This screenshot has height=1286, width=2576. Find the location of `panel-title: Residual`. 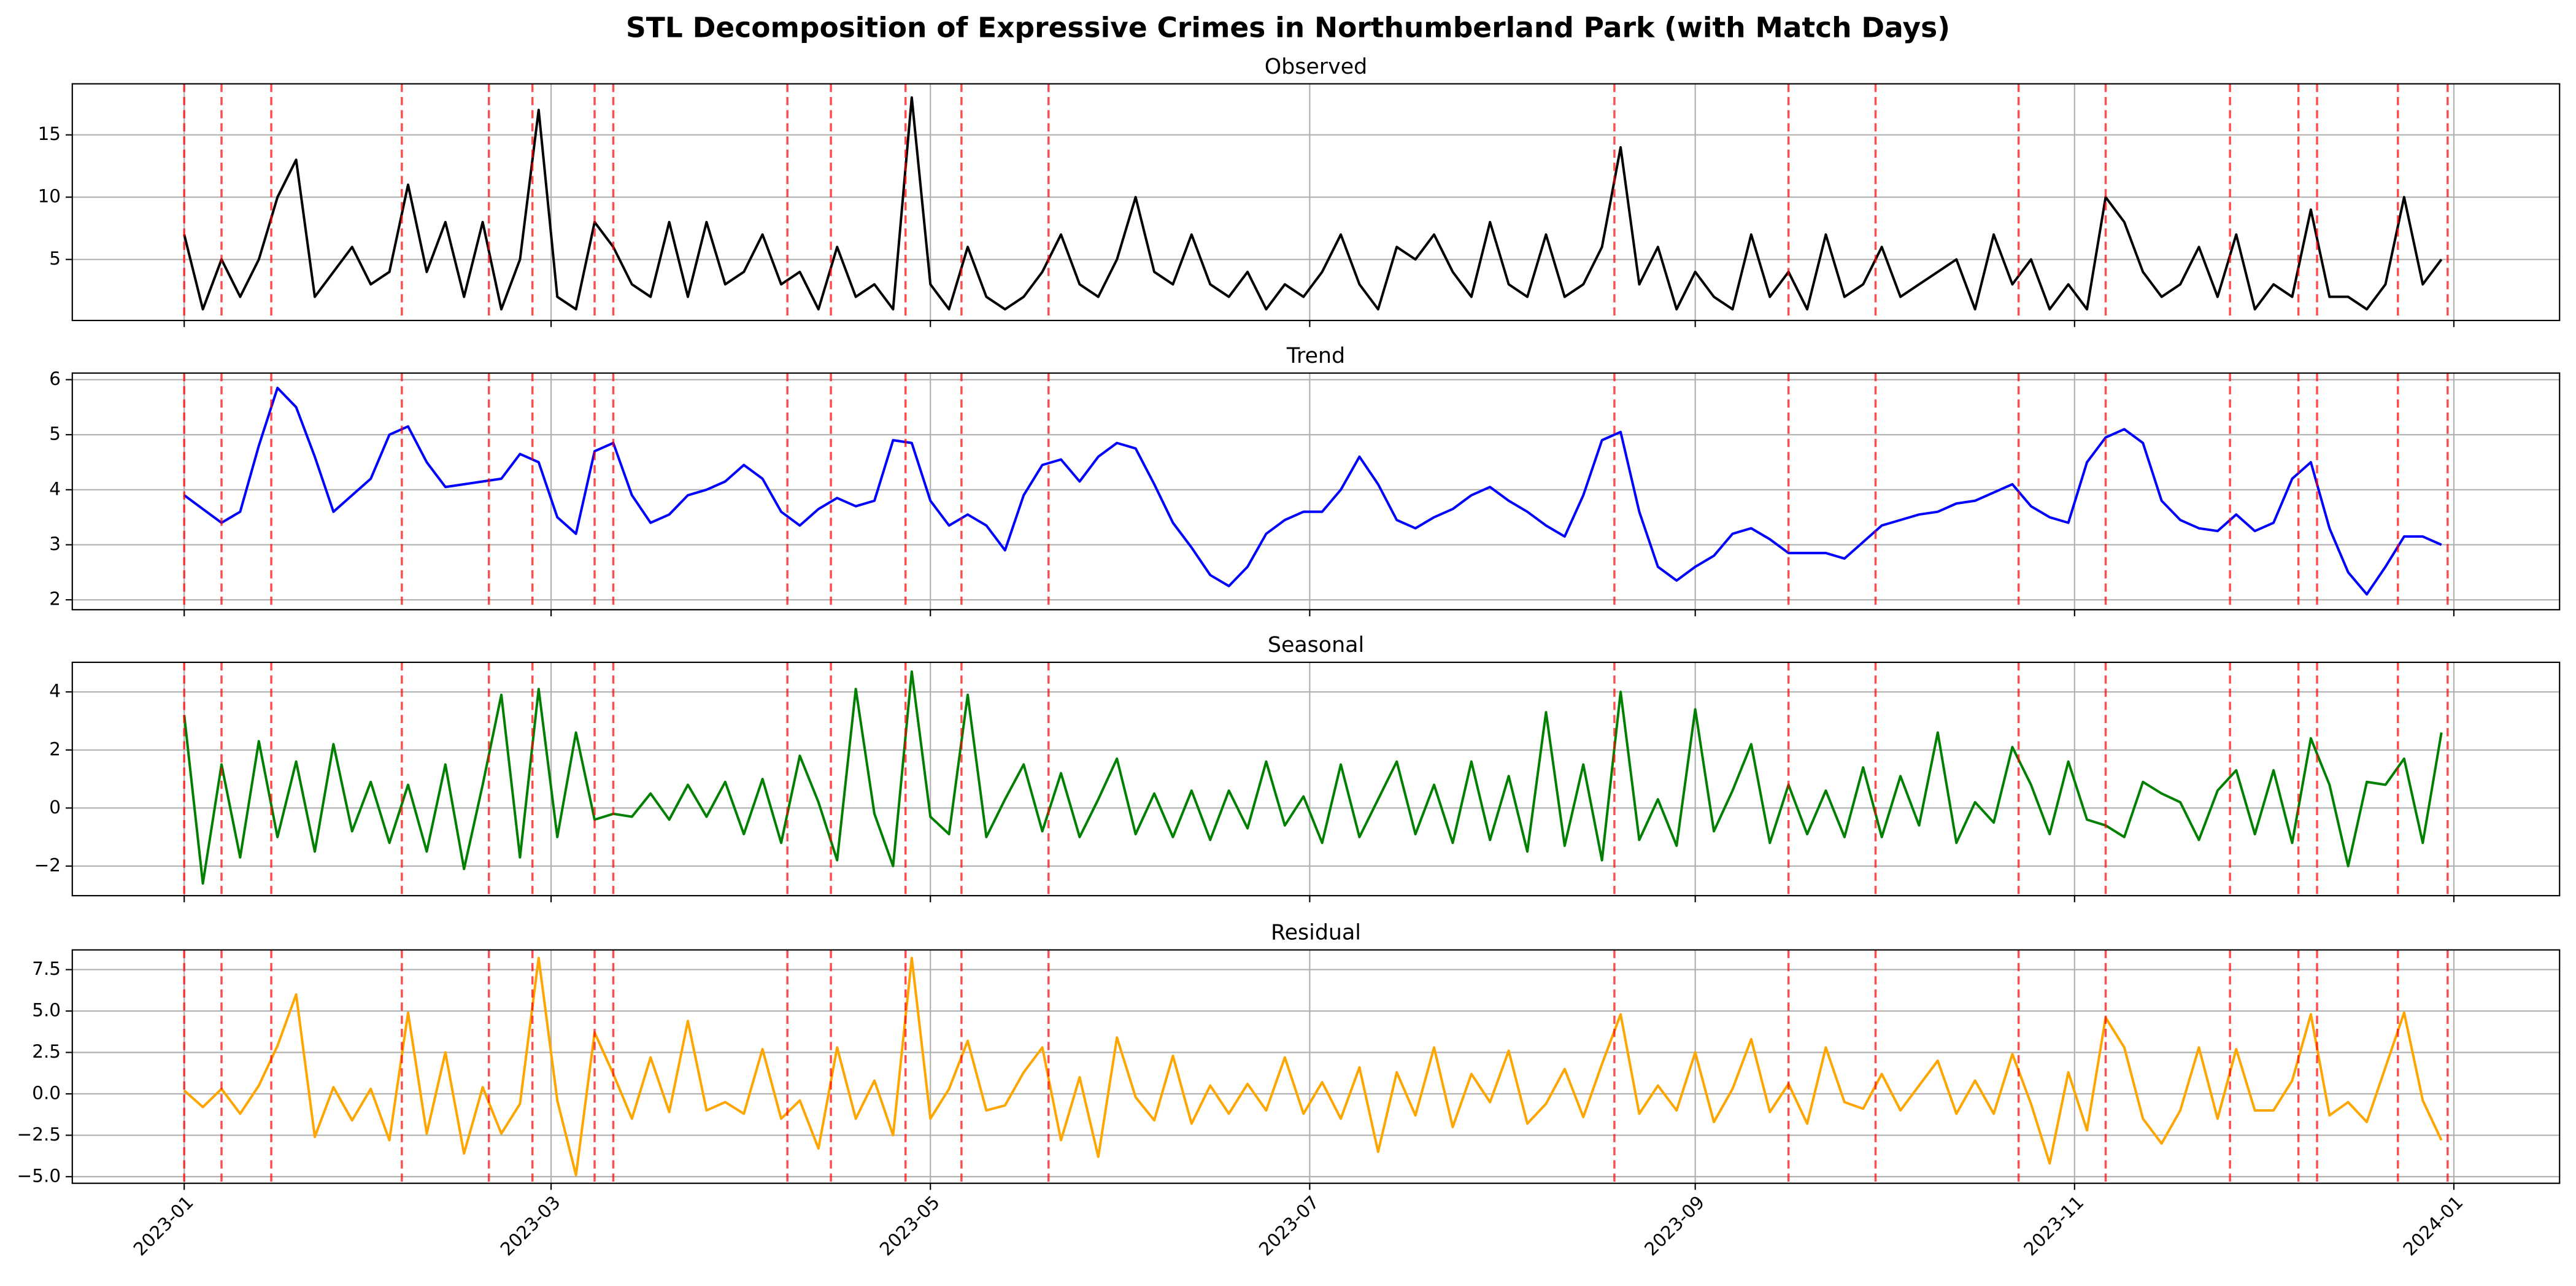

panel-title: Residual is located at coordinates (1316, 933).